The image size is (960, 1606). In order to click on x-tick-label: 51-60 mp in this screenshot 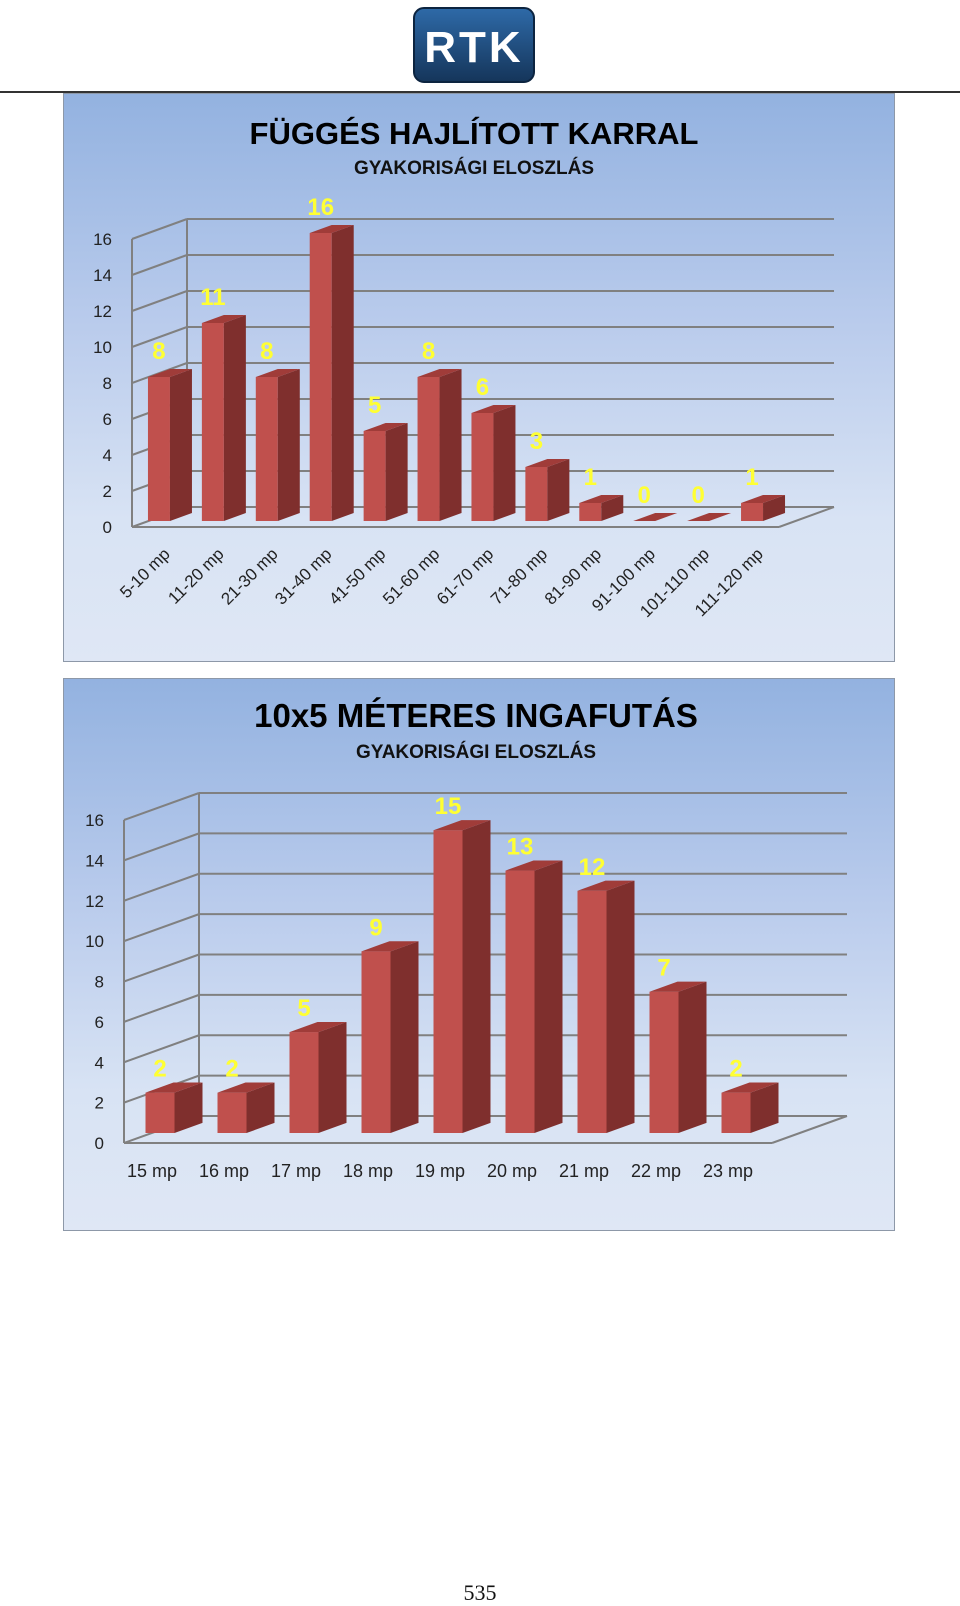, I will do `click(411, 576)`.